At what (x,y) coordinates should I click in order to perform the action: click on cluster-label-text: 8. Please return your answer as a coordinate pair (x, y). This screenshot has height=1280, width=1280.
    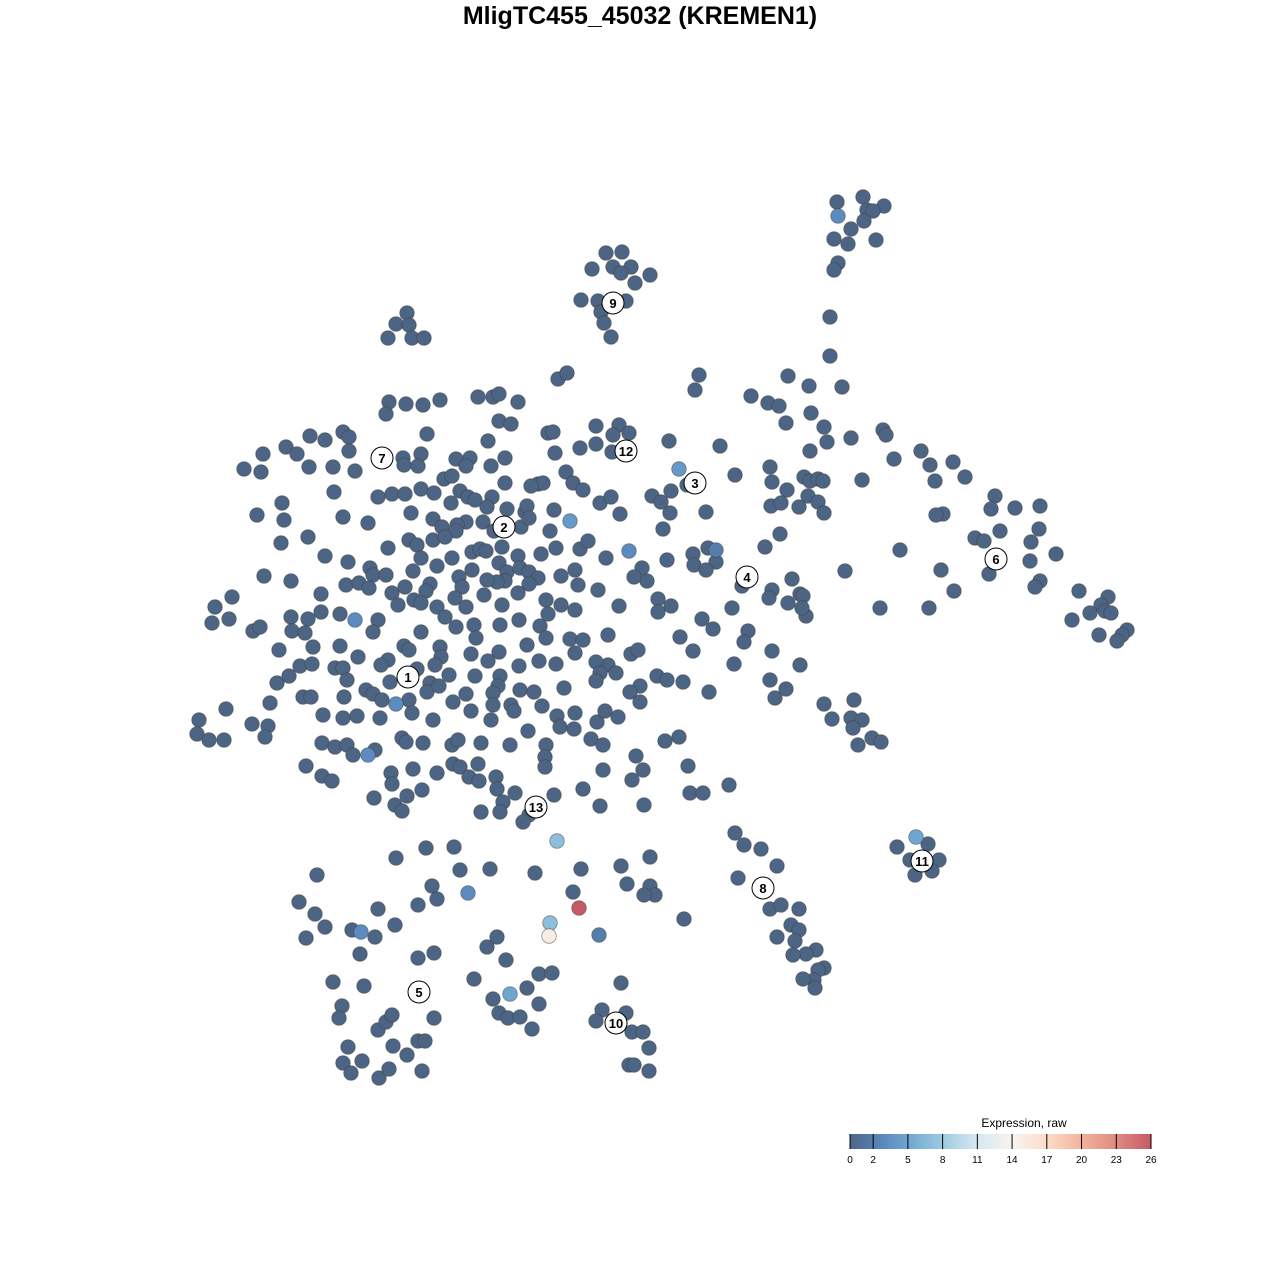
    Looking at the image, I should click on (762, 888).